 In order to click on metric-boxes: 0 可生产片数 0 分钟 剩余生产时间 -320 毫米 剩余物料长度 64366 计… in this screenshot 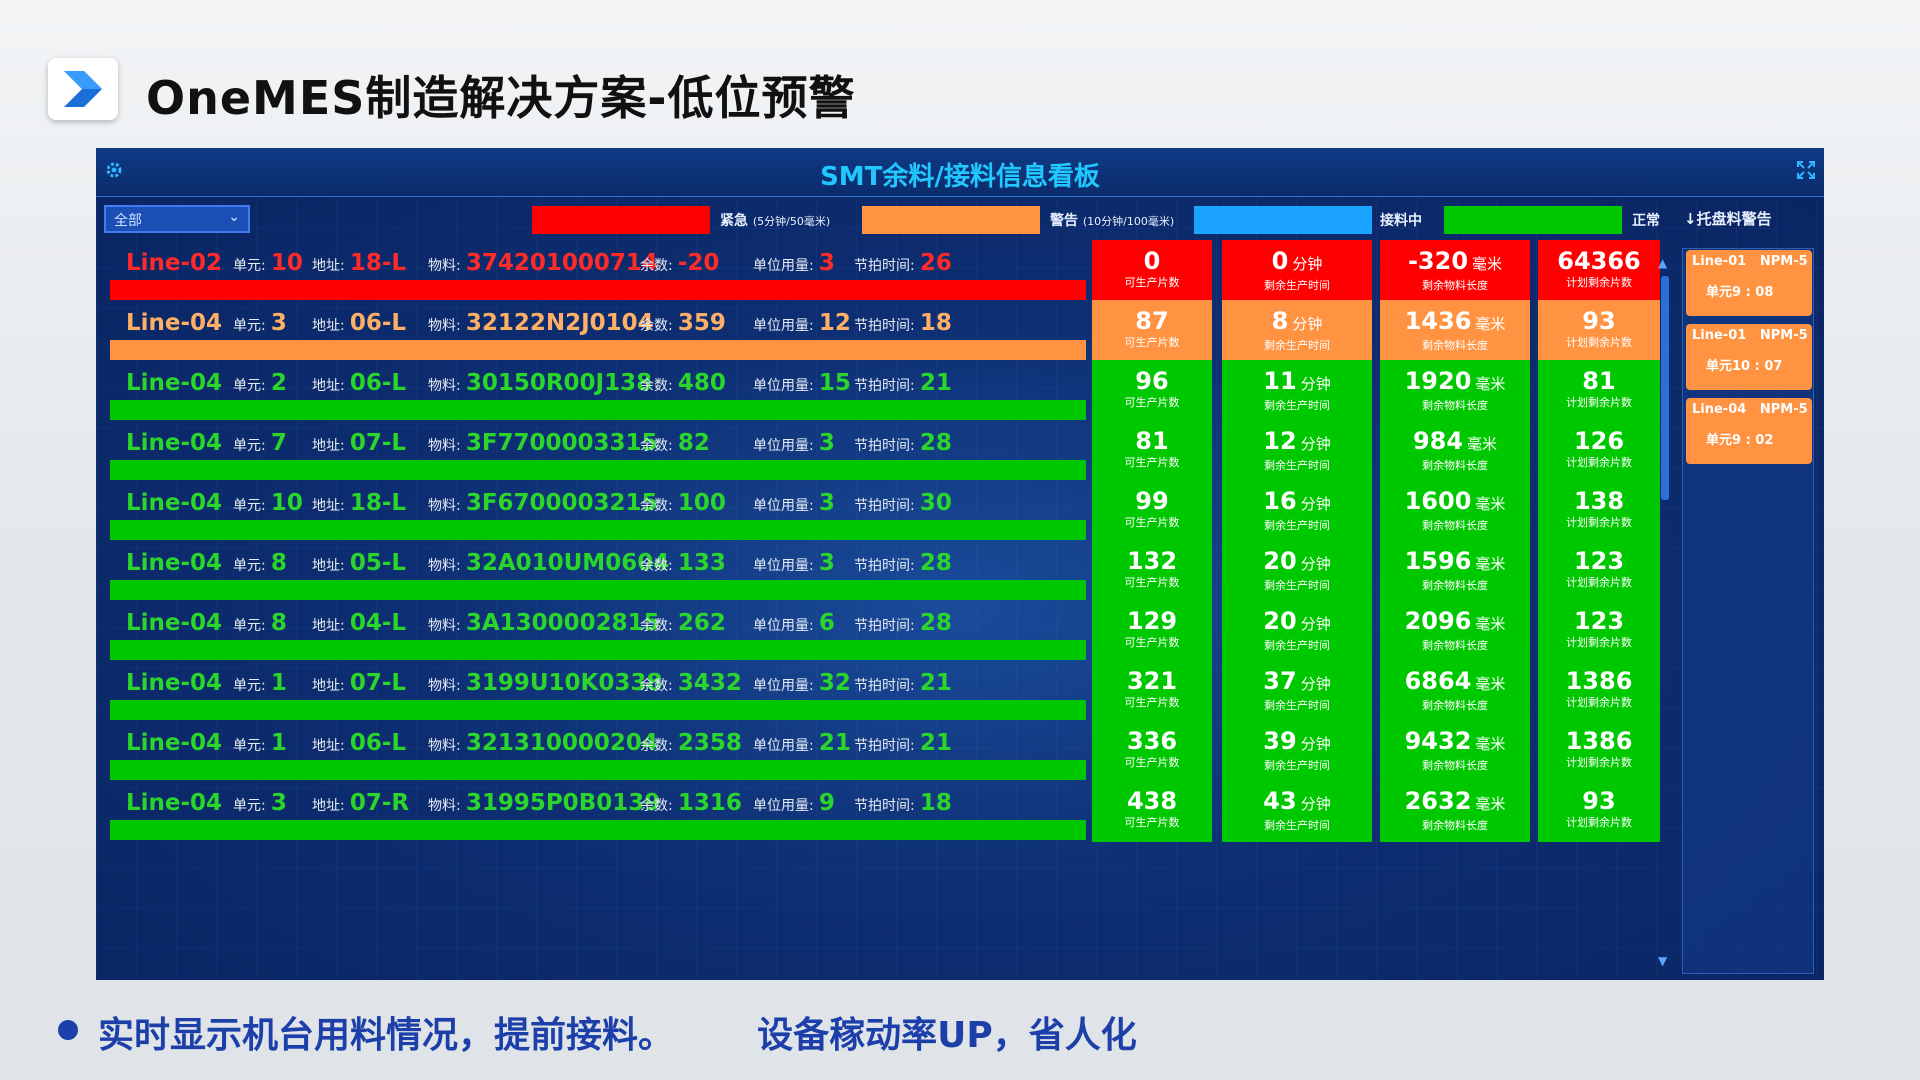, I will do `click(1382, 271)`.